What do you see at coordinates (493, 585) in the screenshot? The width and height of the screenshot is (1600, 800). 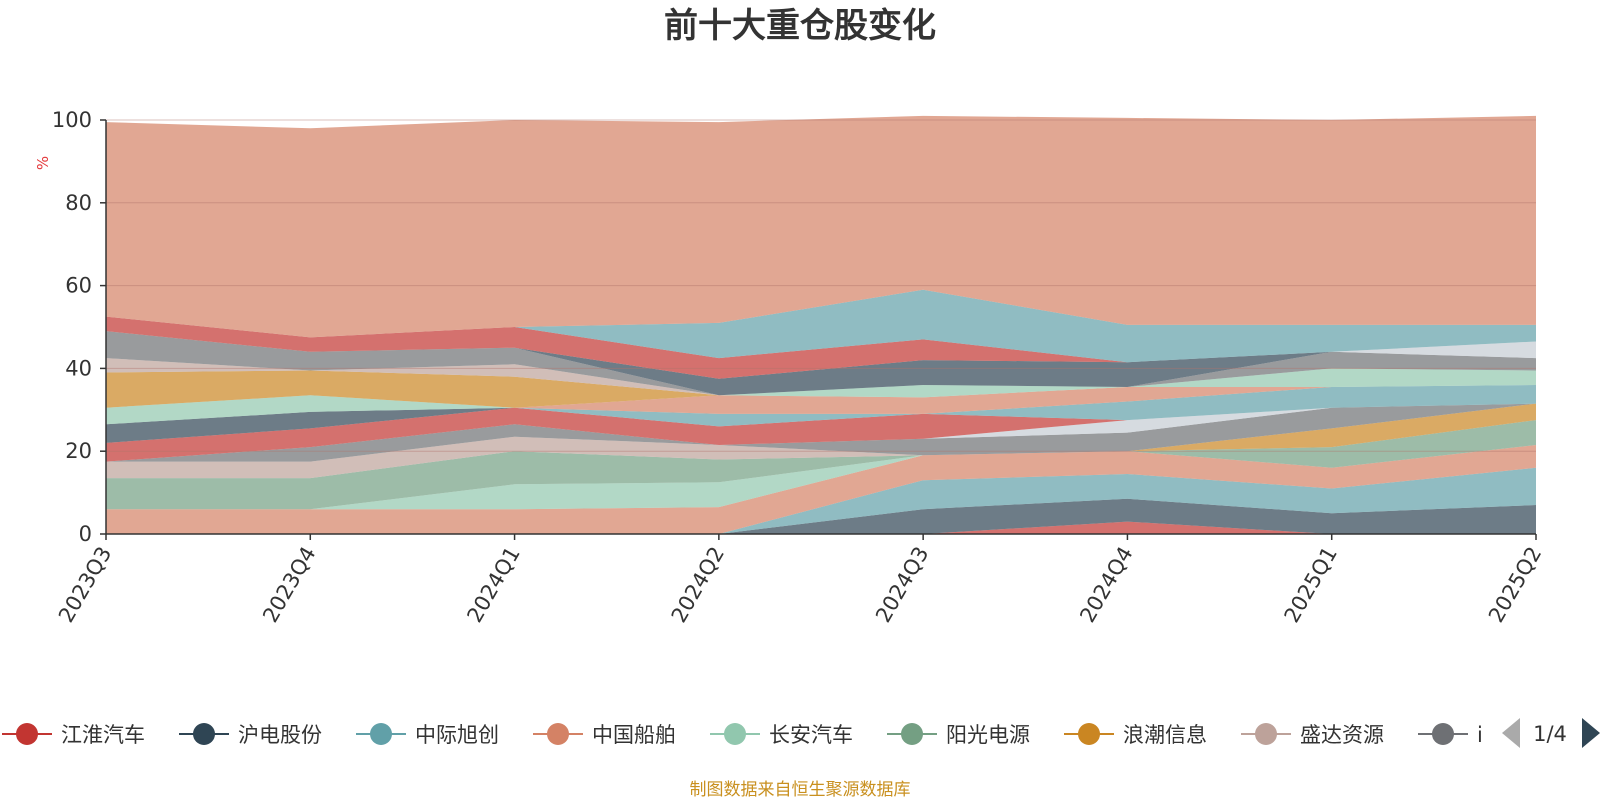 I see `x-tick-label: 2024Q1` at bounding box center [493, 585].